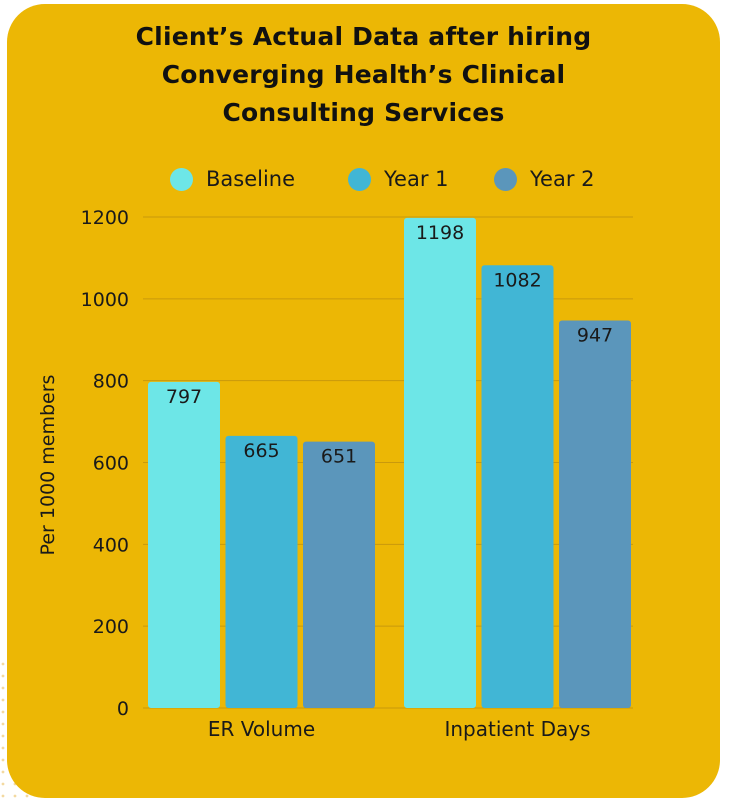 Image resolution: width=733 pixels, height=804 pixels. Describe the element at coordinates (363, 36) in the screenshot. I see `chart-title-line-1: Client’s Actual Data after hiring` at that location.